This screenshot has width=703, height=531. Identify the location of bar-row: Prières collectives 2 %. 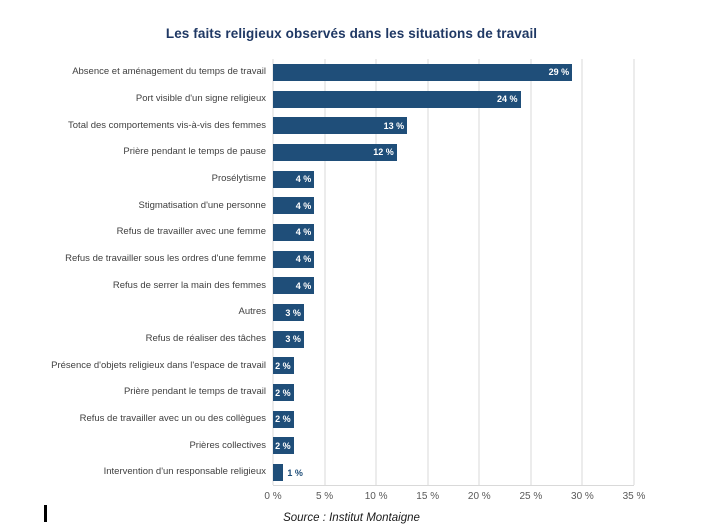
(337, 446).